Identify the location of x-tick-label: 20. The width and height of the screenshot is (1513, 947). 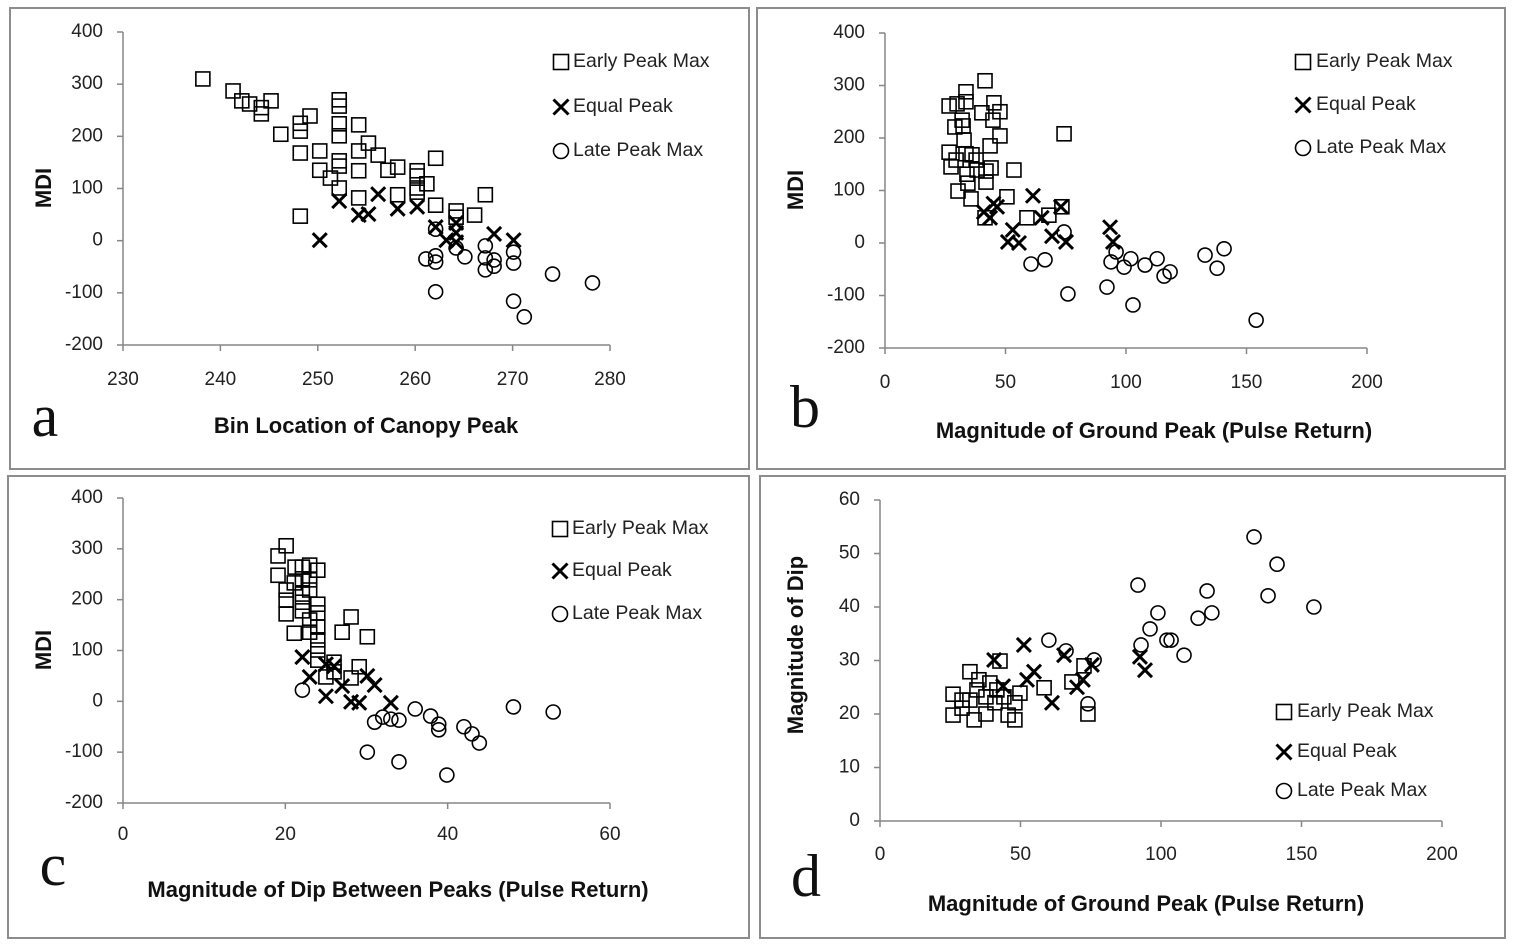
(285, 834).